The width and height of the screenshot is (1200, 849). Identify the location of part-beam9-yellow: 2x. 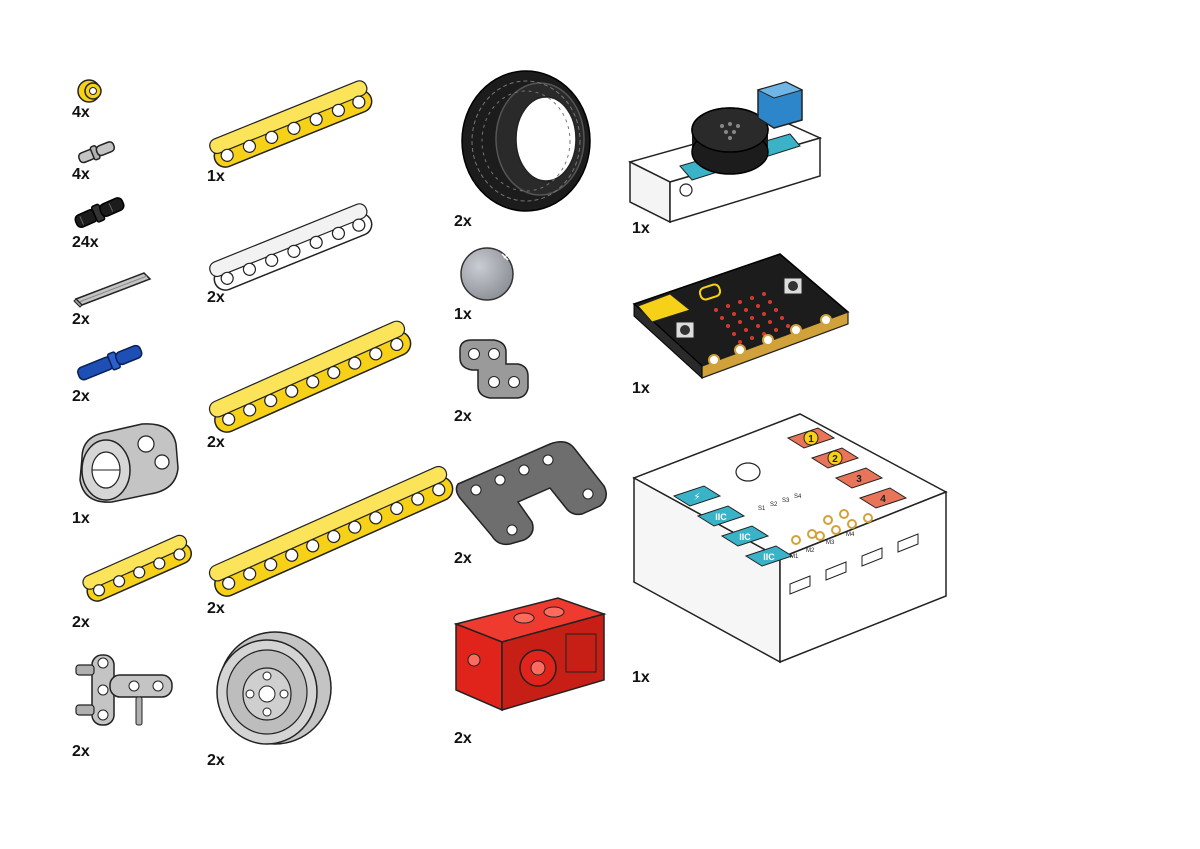
(309, 385).